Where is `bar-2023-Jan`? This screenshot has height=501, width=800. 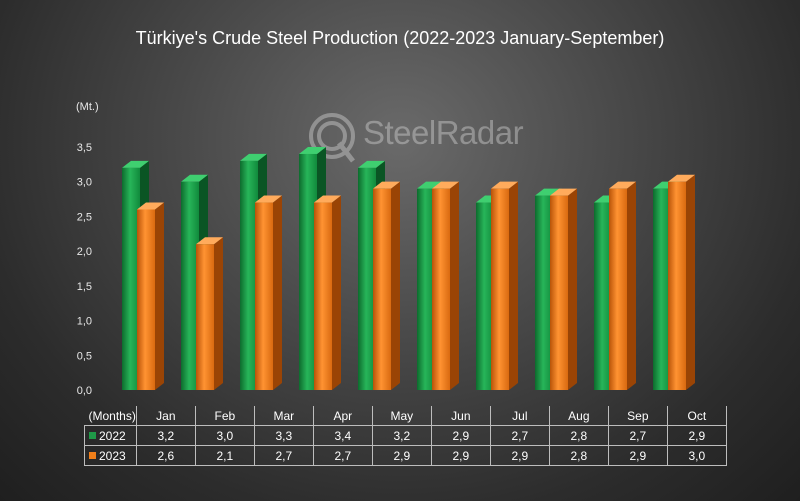
bar-2023-Jan is located at coordinates (150, 296).